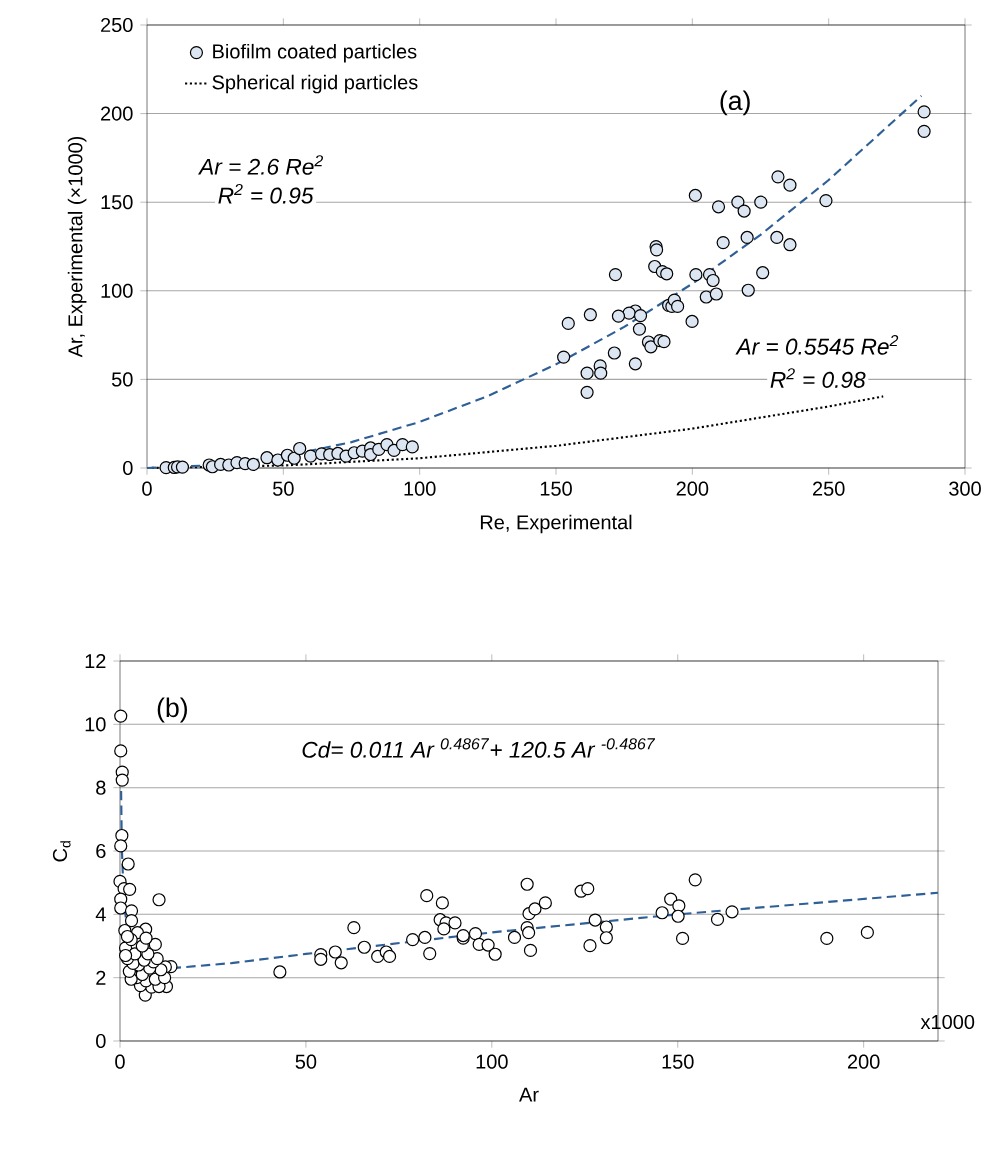 This screenshot has width=992, height=1170. Describe the element at coordinates (315, 53) in the screenshot. I see `legend-label: Biofilm coated particles` at that location.